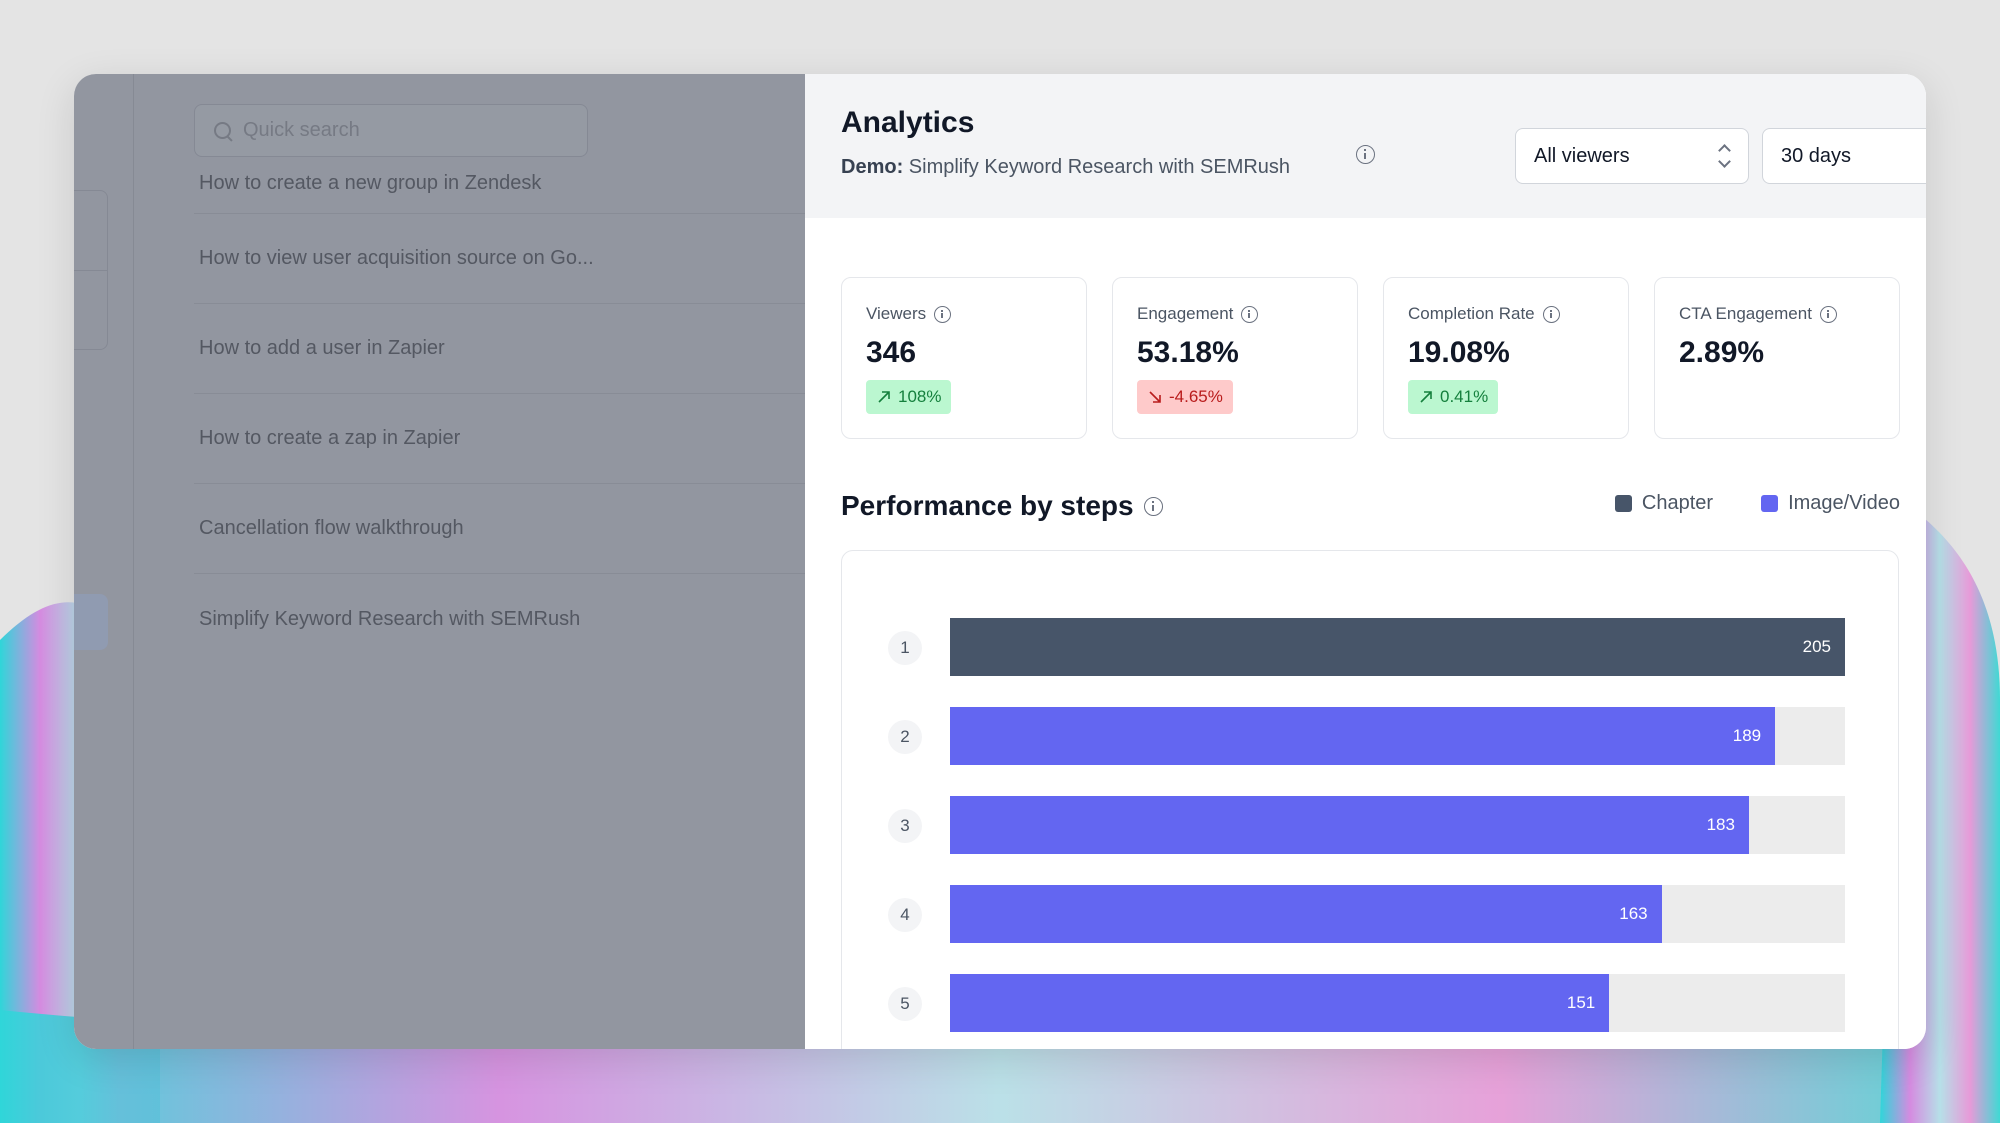 The width and height of the screenshot is (2000, 1123). I want to click on trend-value: 0.41%, so click(1464, 396).